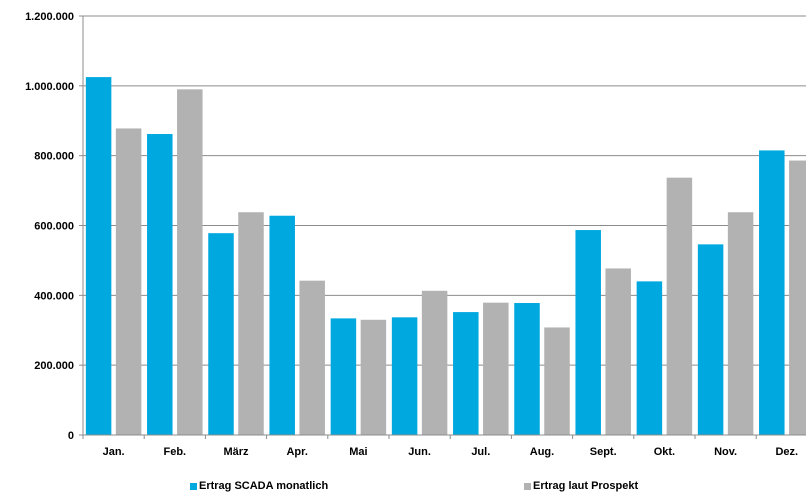 The height and width of the screenshot is (502, 806). What do you see at coordinates (296, 452) in the screenshot?
I see `x-tick-label: Apr.` at bounding box center [296, 452].